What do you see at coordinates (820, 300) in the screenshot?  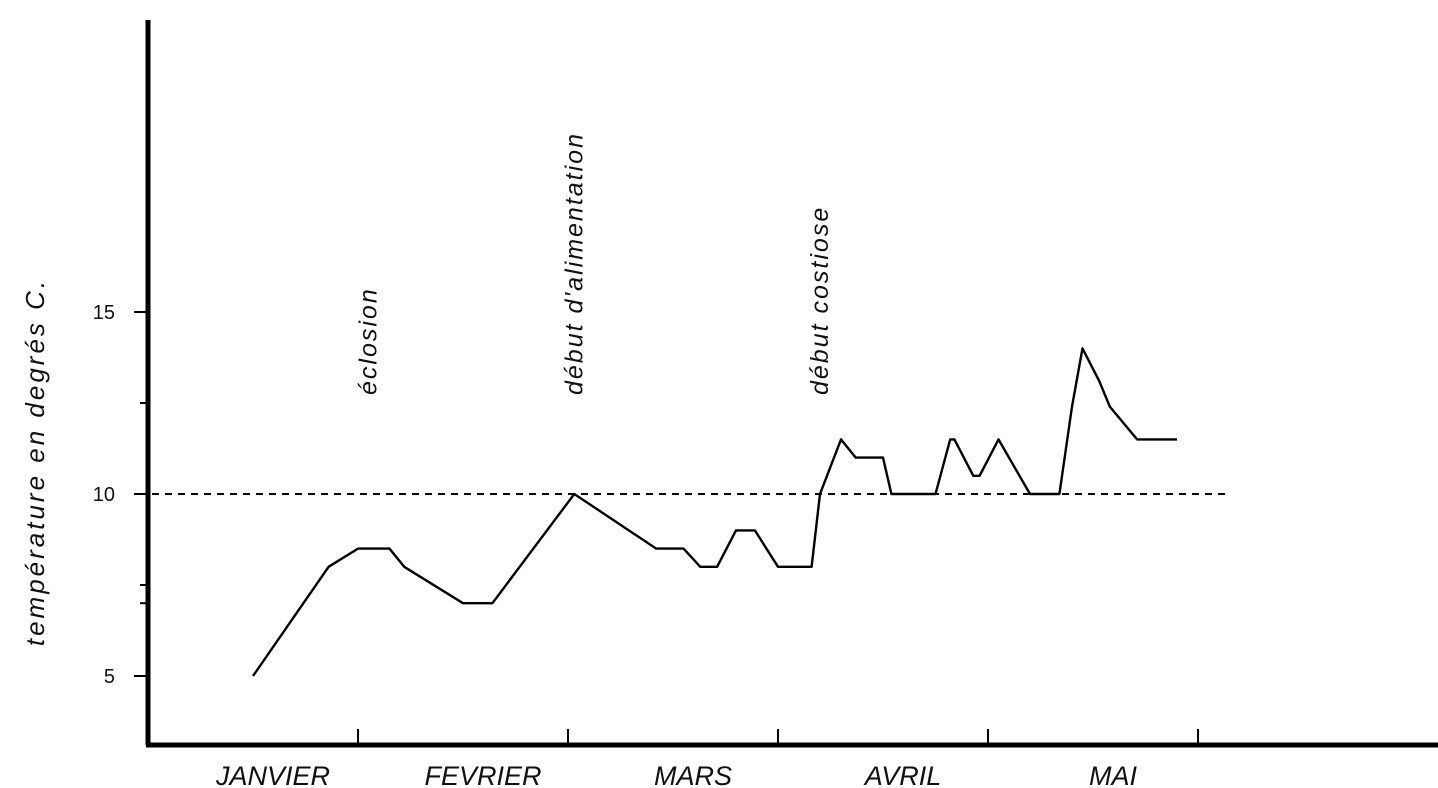 I see `annotation-label: début costiose` at bounding box center [820, 300].